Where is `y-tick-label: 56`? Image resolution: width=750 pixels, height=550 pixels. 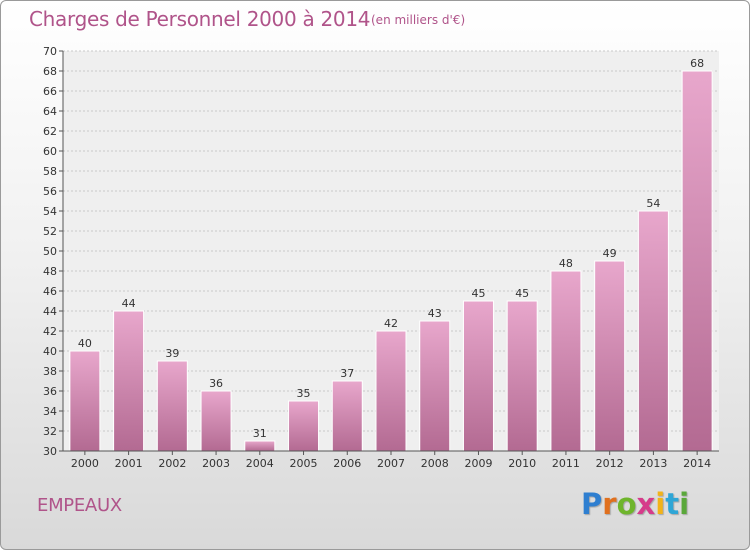 y-tick-label: 56 is located at coordinates (50, 191).